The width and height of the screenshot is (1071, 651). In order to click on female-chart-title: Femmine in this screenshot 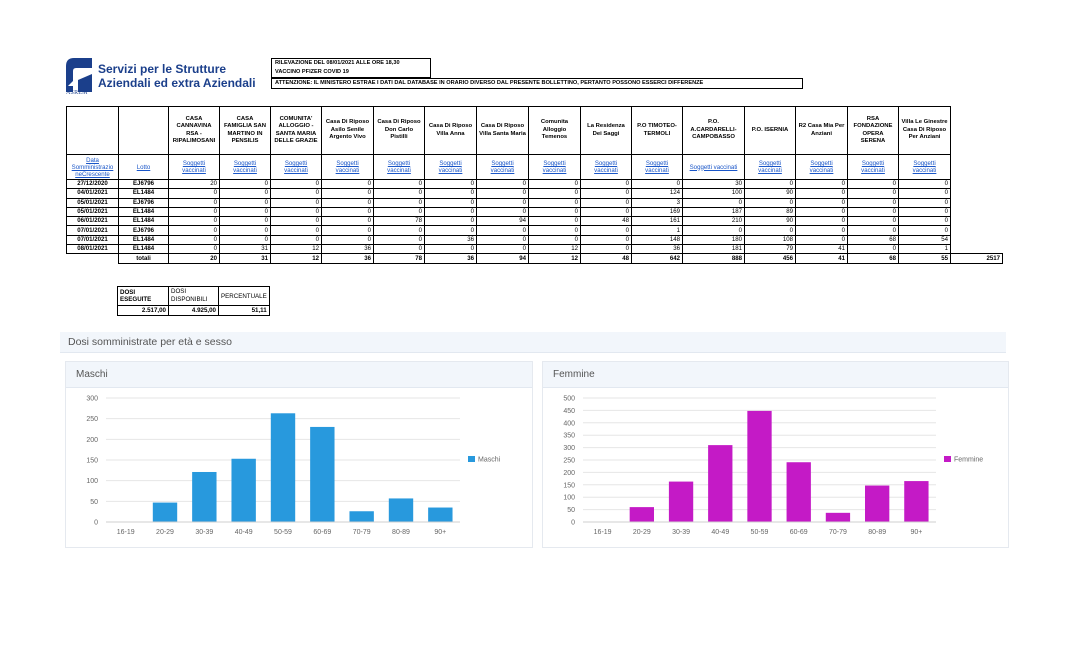, I will do `click(574, 374)`.